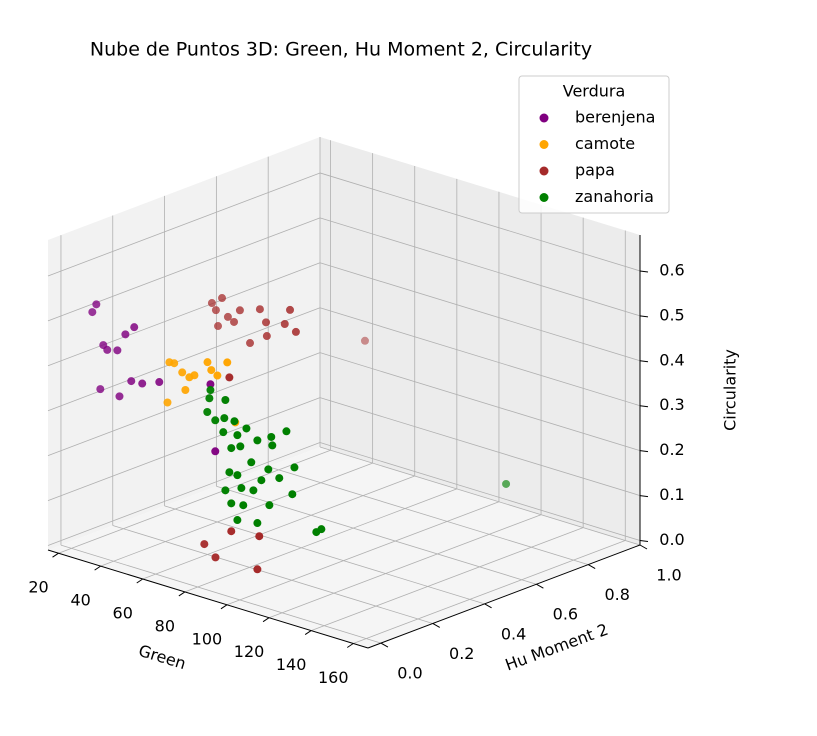 The width and height of the screenshot is (817, 736). Describe the element at coordinates (291, 664) in the screenshot. I see `x-tick-label: 140` at that location.